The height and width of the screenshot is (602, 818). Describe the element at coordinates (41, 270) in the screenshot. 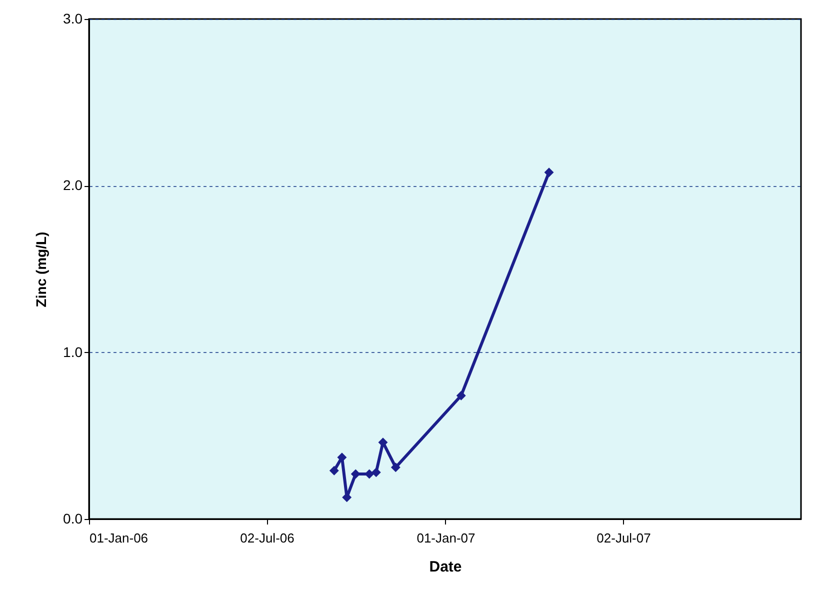

I see `y-axis-title: Zinc (mg/L)` at that location.